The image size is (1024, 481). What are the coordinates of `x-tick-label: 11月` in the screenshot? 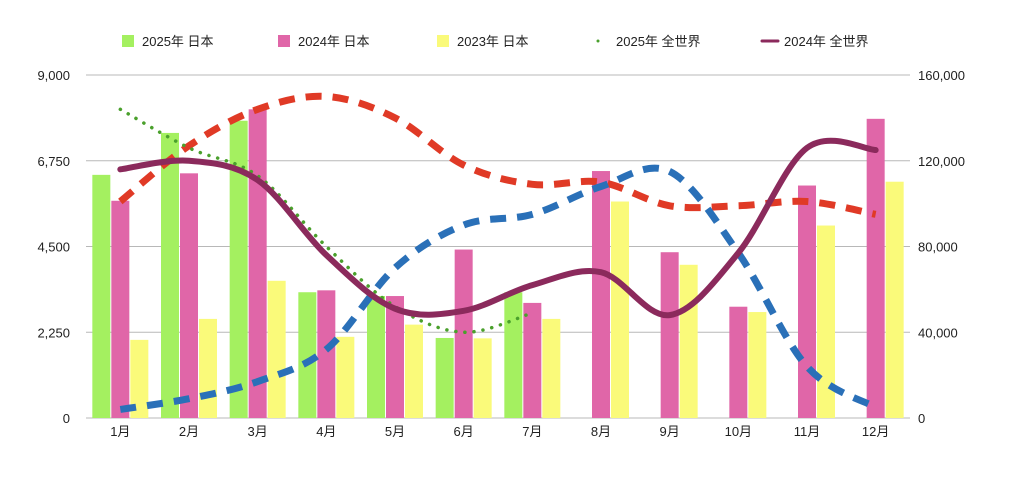 It's located at (807, 431).